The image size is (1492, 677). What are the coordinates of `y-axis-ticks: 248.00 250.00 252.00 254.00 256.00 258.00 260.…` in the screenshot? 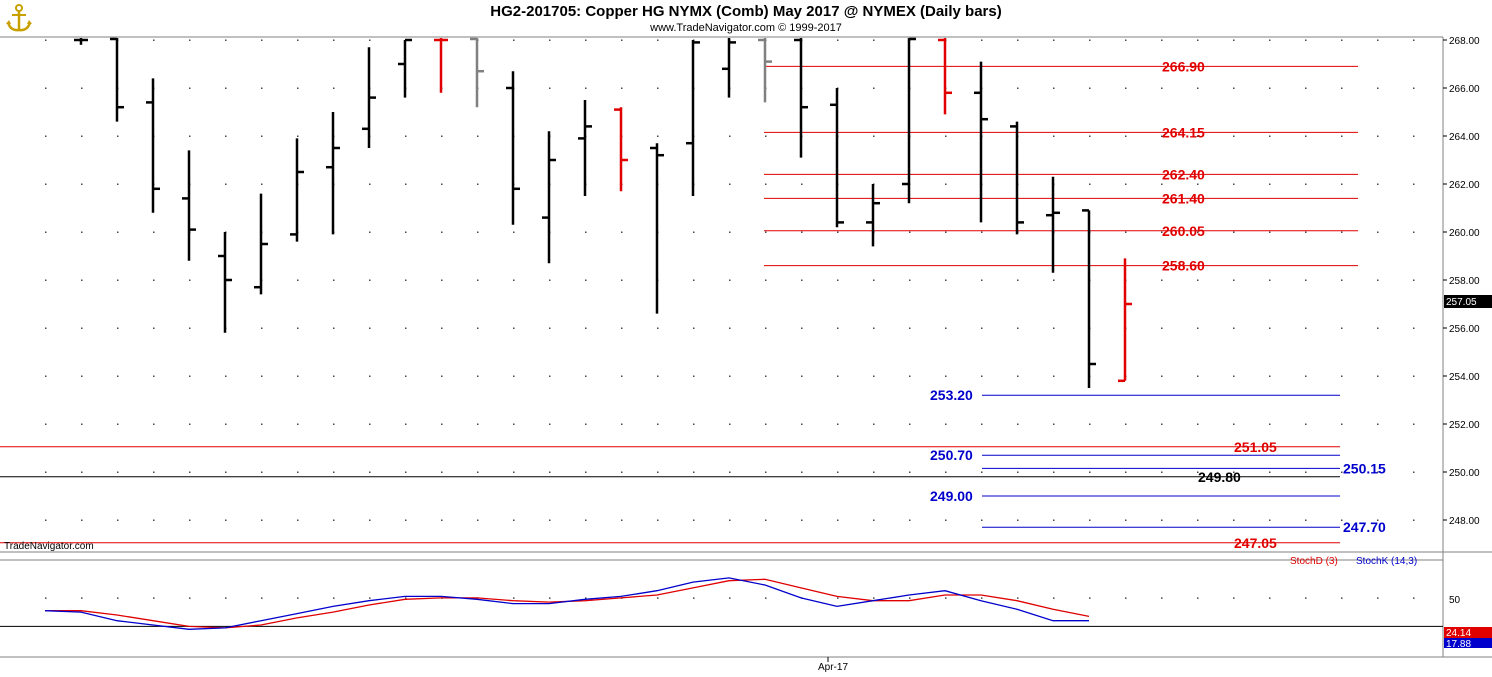 It's located at (1461, 281).